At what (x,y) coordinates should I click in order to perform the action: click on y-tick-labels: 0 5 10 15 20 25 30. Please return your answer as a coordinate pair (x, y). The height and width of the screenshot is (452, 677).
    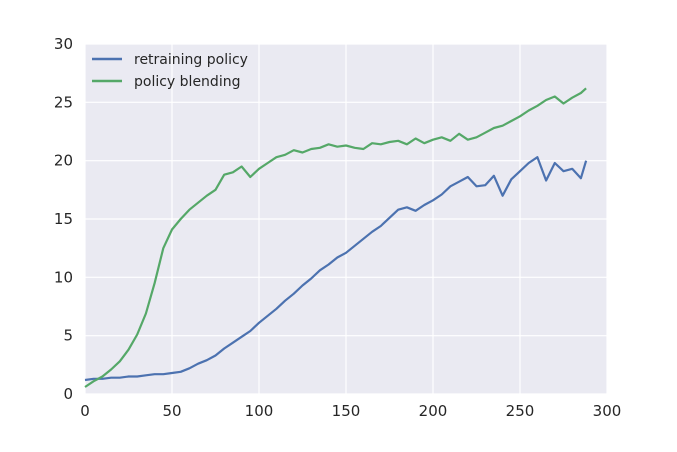
    Looking at the image, I should click on (63, 219).